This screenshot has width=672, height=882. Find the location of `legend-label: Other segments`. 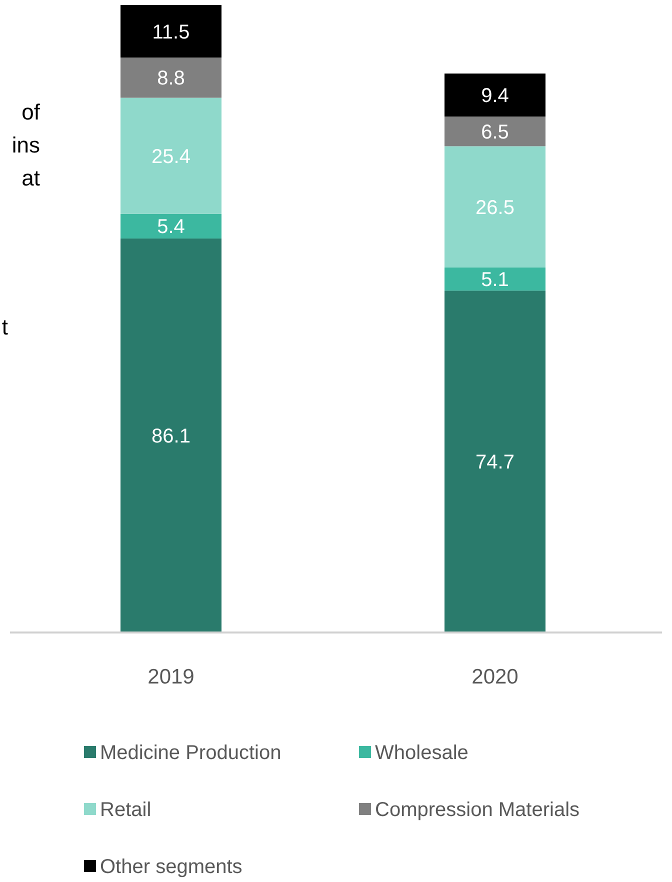

legend-label: Other segments is located at coordinates (171, 867).